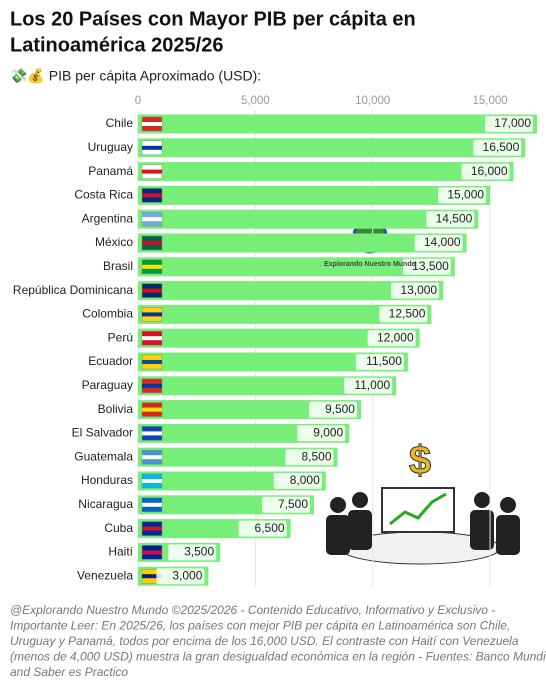  I want to click on caption: and Saber es Practico, so click(69, 672).